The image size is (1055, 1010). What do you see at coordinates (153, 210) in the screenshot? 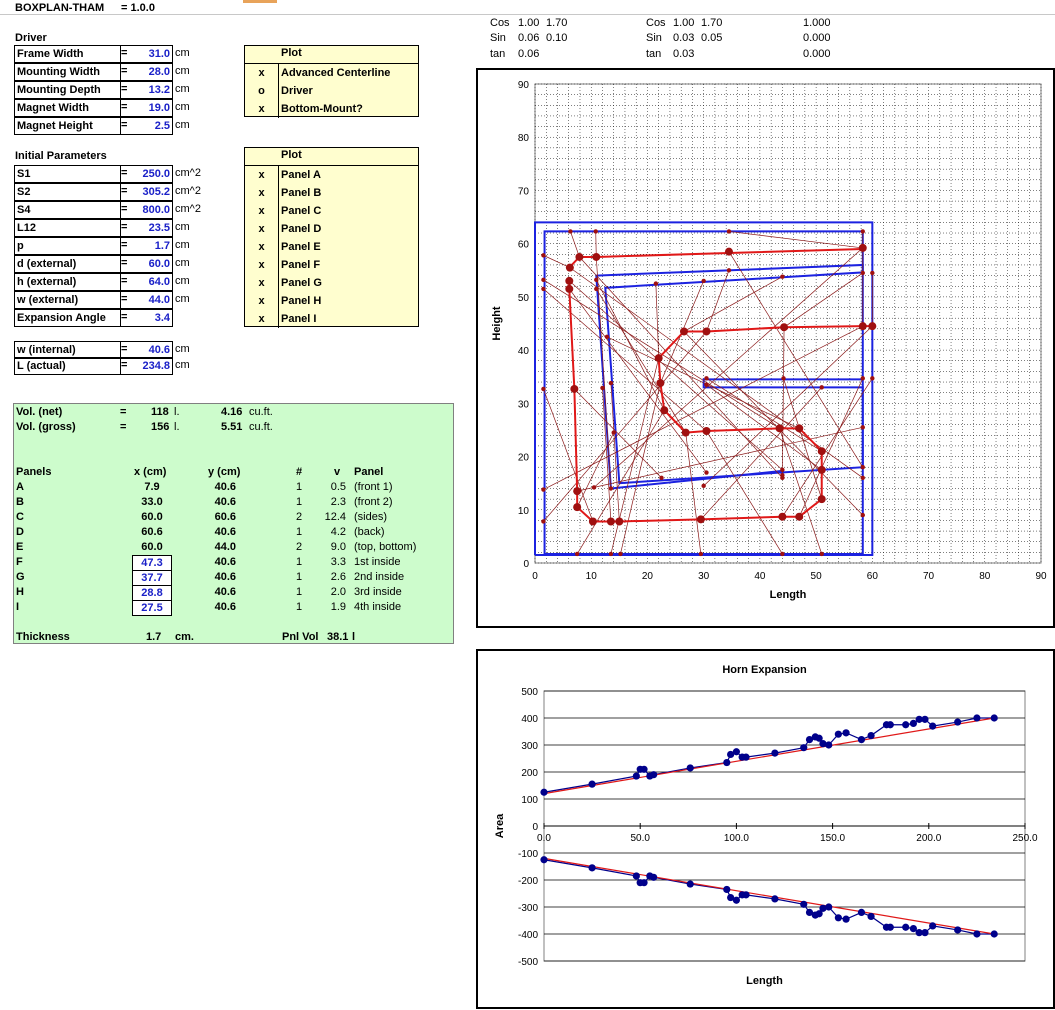
I see `initial-param-value-cell: 800.0` at bounding box center [153, 210].